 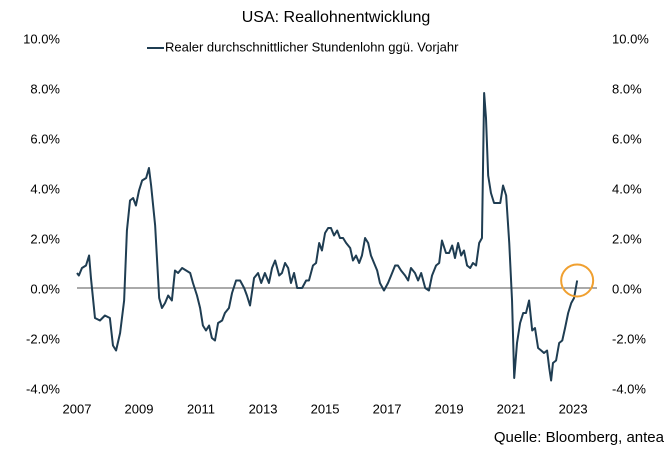 I want to click on chart-title: USA: Reallohnentwicklung, so click(x=336, y=17).